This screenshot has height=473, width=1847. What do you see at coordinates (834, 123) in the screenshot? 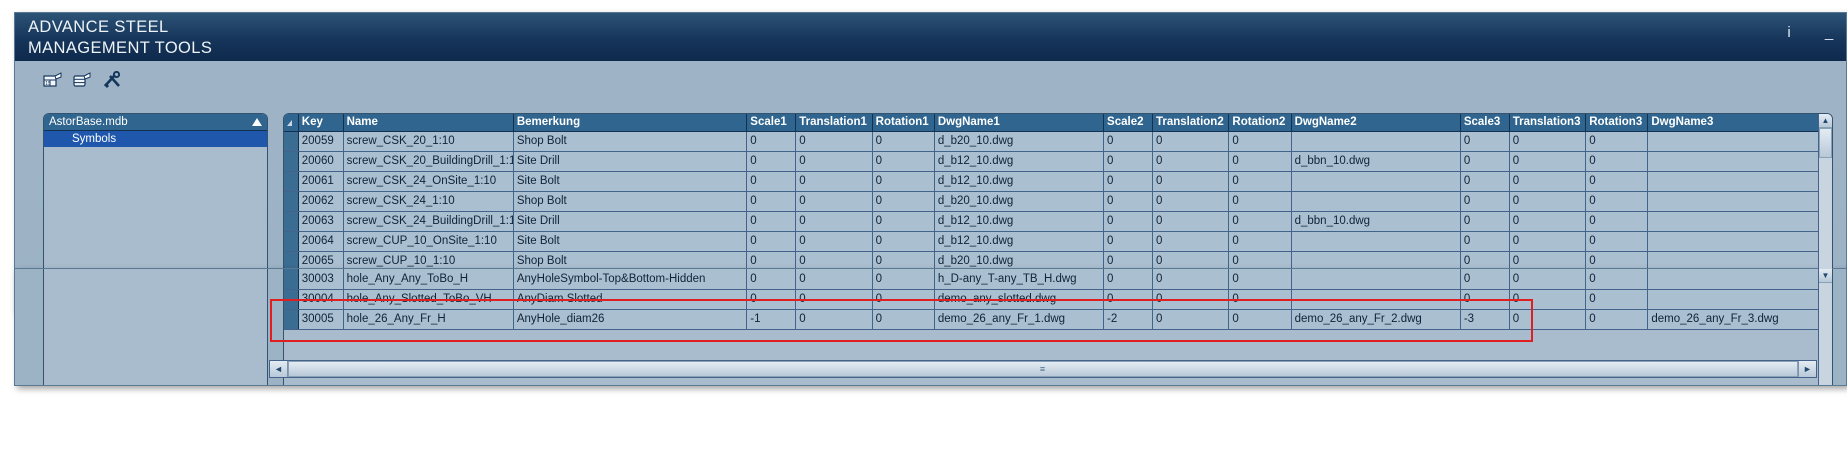
I see `column-header-translation1: Translation1` at bounding box center [834, 123].